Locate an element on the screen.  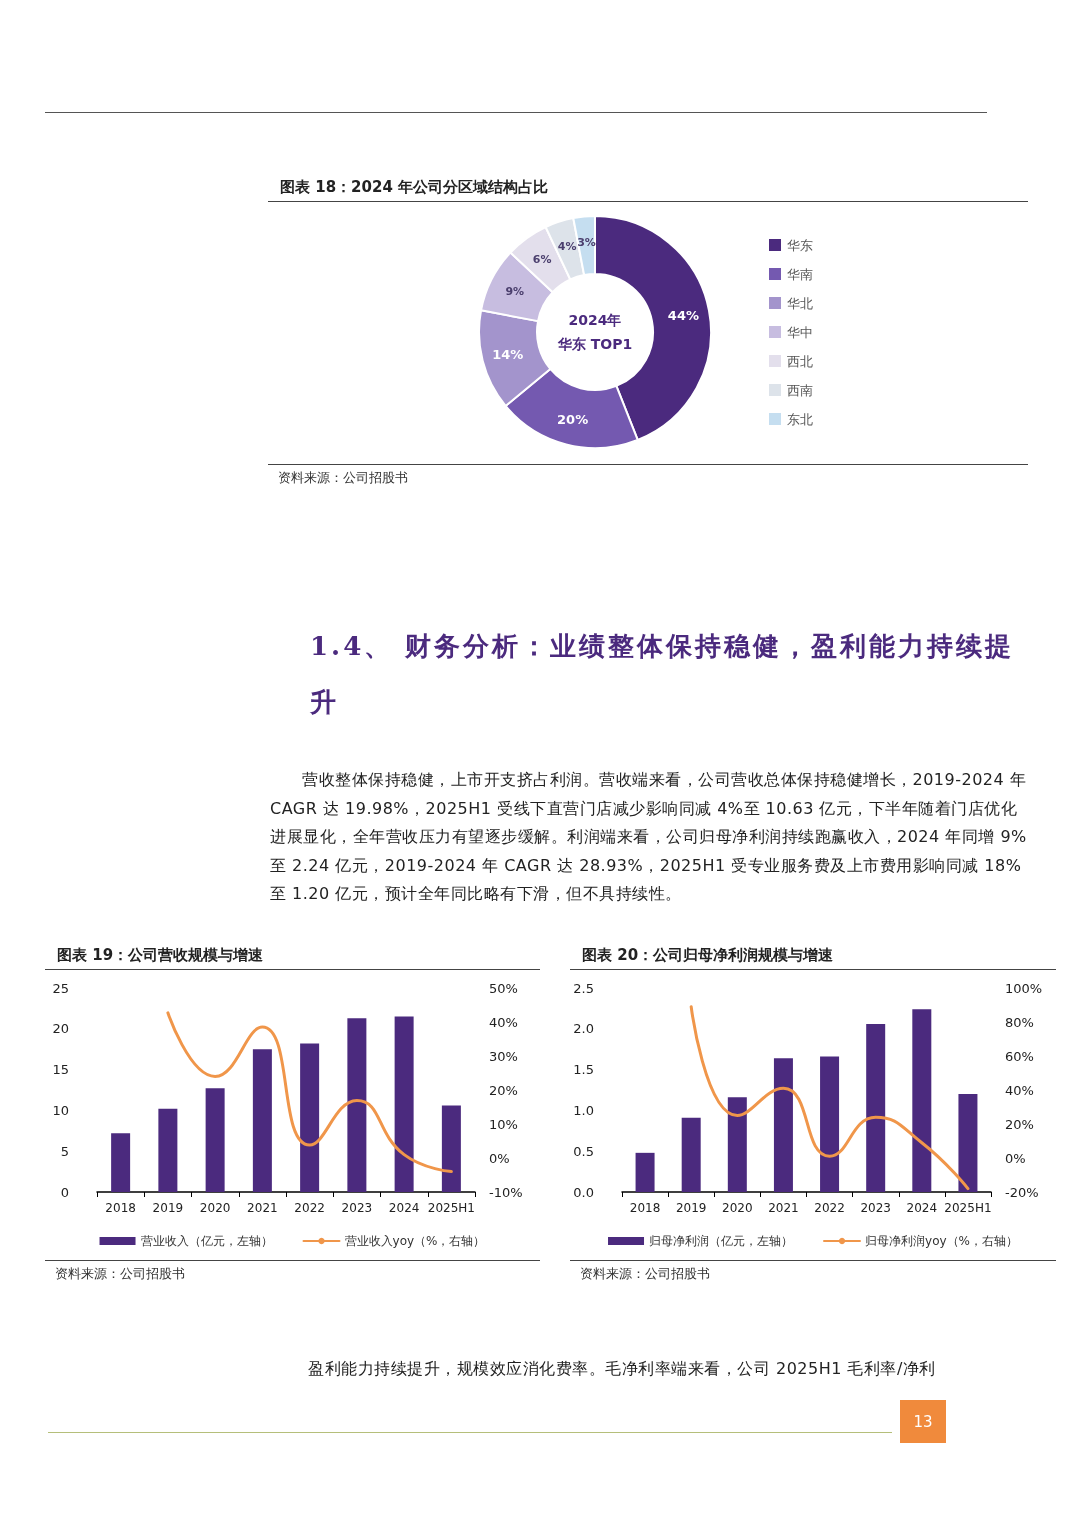
text: 2024年 is located at coordinates (595, 320).